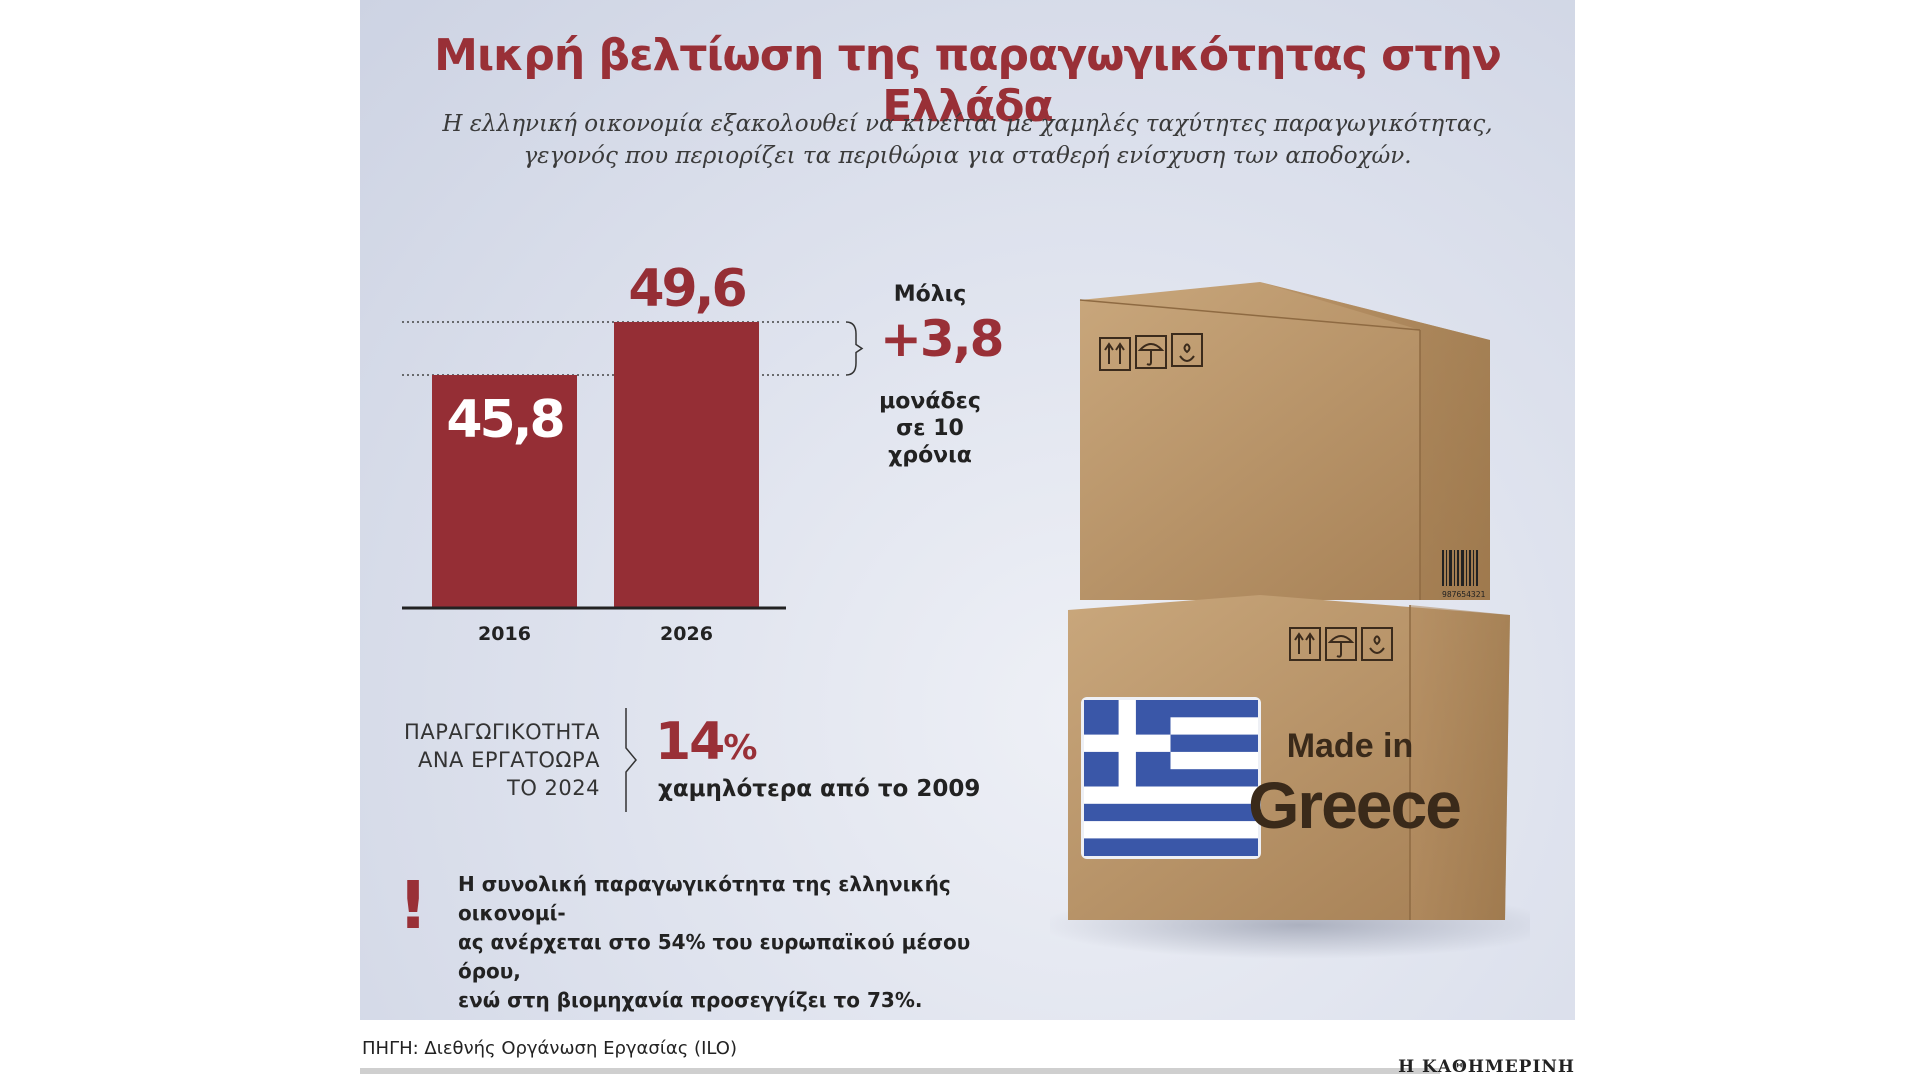  I want to click on alert-line-3: ενώ στη βιομηχανία προσεγγίζει το 73%., so click(690, 1000).